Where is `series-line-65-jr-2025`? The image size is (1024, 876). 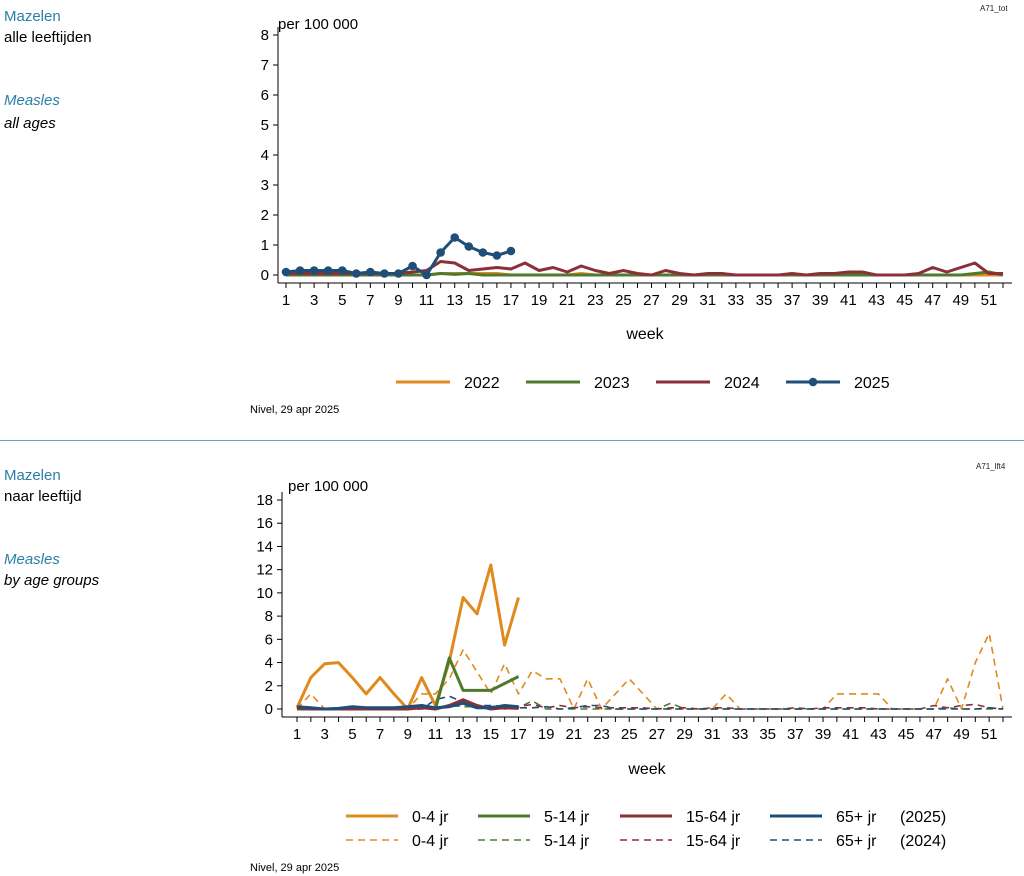
series-line-65-jr-2025 is located at coordinates (407, 706).